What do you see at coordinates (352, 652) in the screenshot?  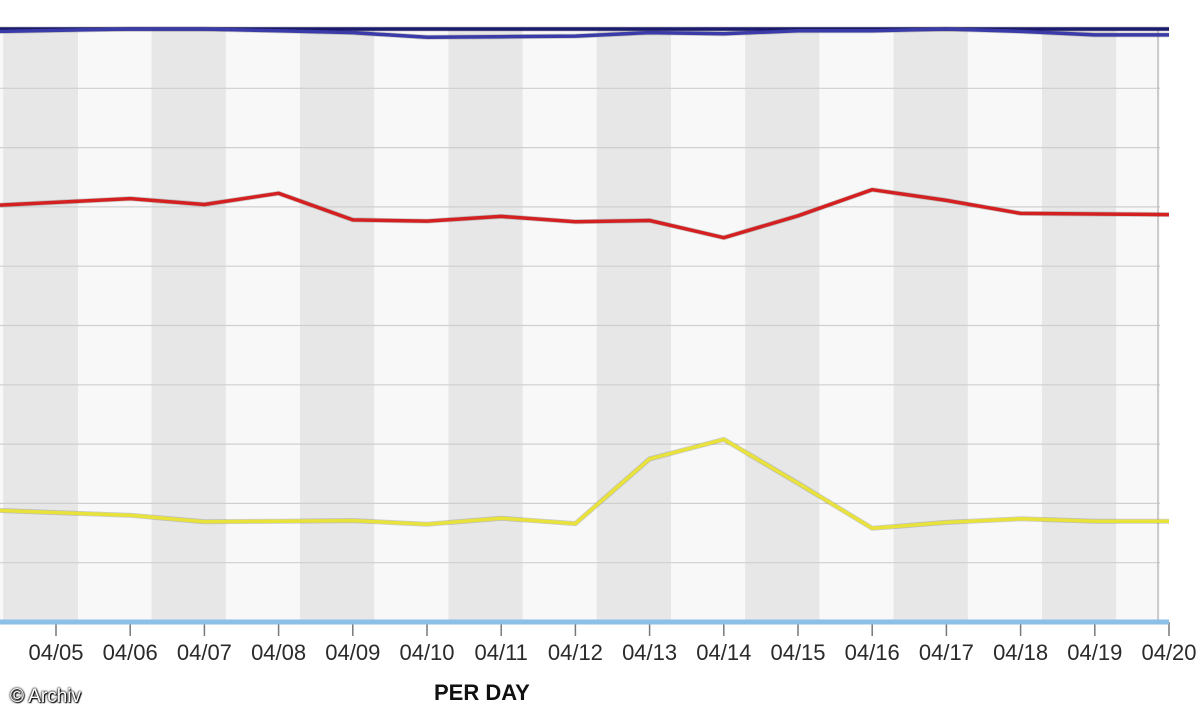 I see `x-tick-label: 04/09` at bounding box center [352, 652].